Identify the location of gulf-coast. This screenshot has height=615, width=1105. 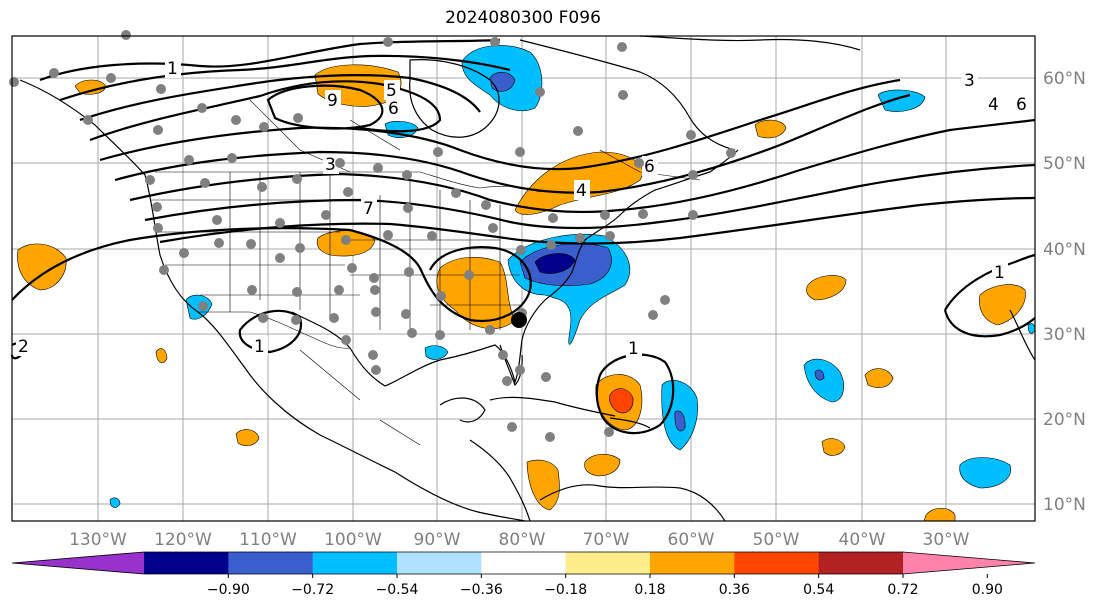
(418, 343).